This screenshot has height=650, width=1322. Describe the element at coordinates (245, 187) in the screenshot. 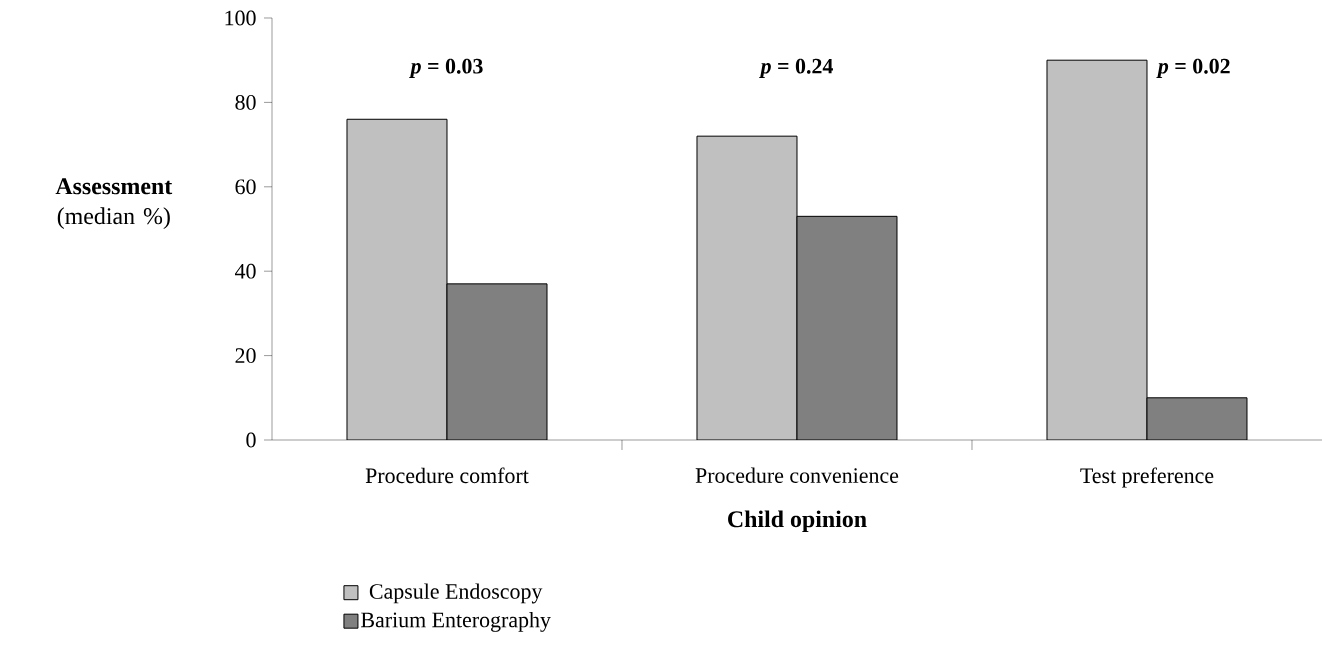

I see `y-tick-label: 60` at that location.